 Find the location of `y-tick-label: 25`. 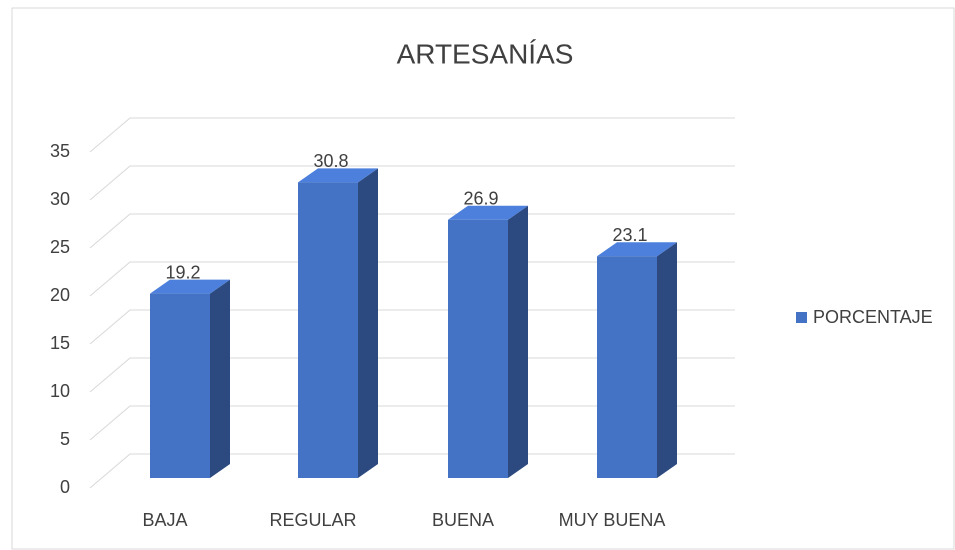

y-tick-label: 25 is located at coordinates (60, 247).